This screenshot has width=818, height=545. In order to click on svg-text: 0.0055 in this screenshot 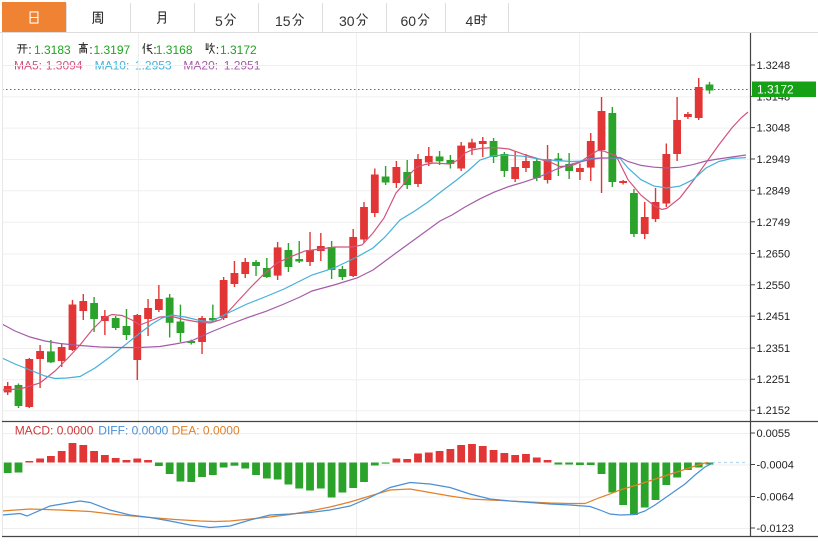, I will do `click(774, 434)`.